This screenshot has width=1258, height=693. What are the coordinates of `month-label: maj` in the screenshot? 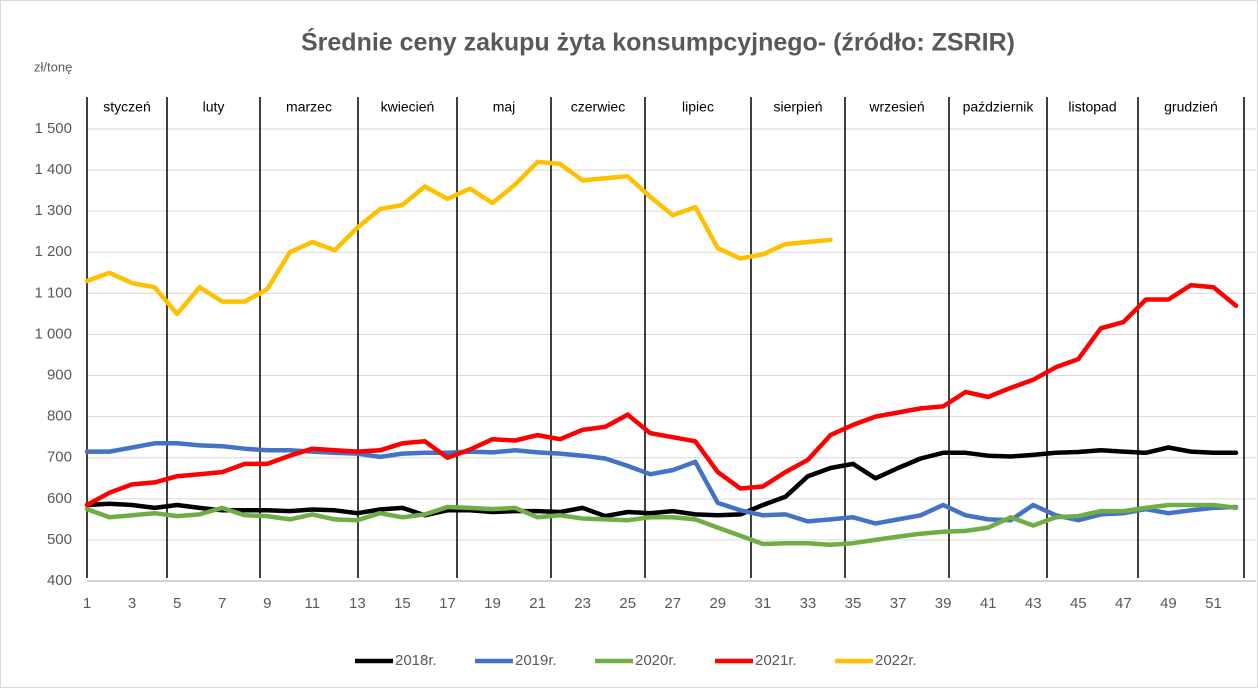 It's located at (504, 107).